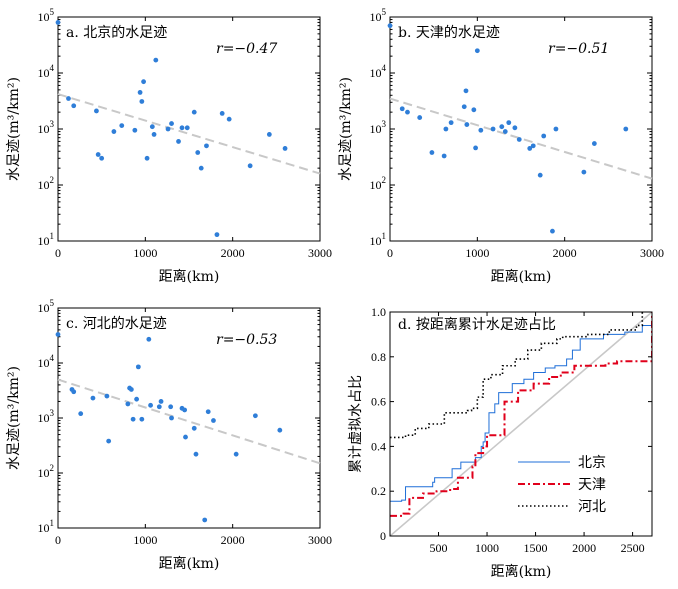  I want to click on y-tick-label: 1.0, so click(378, 312).